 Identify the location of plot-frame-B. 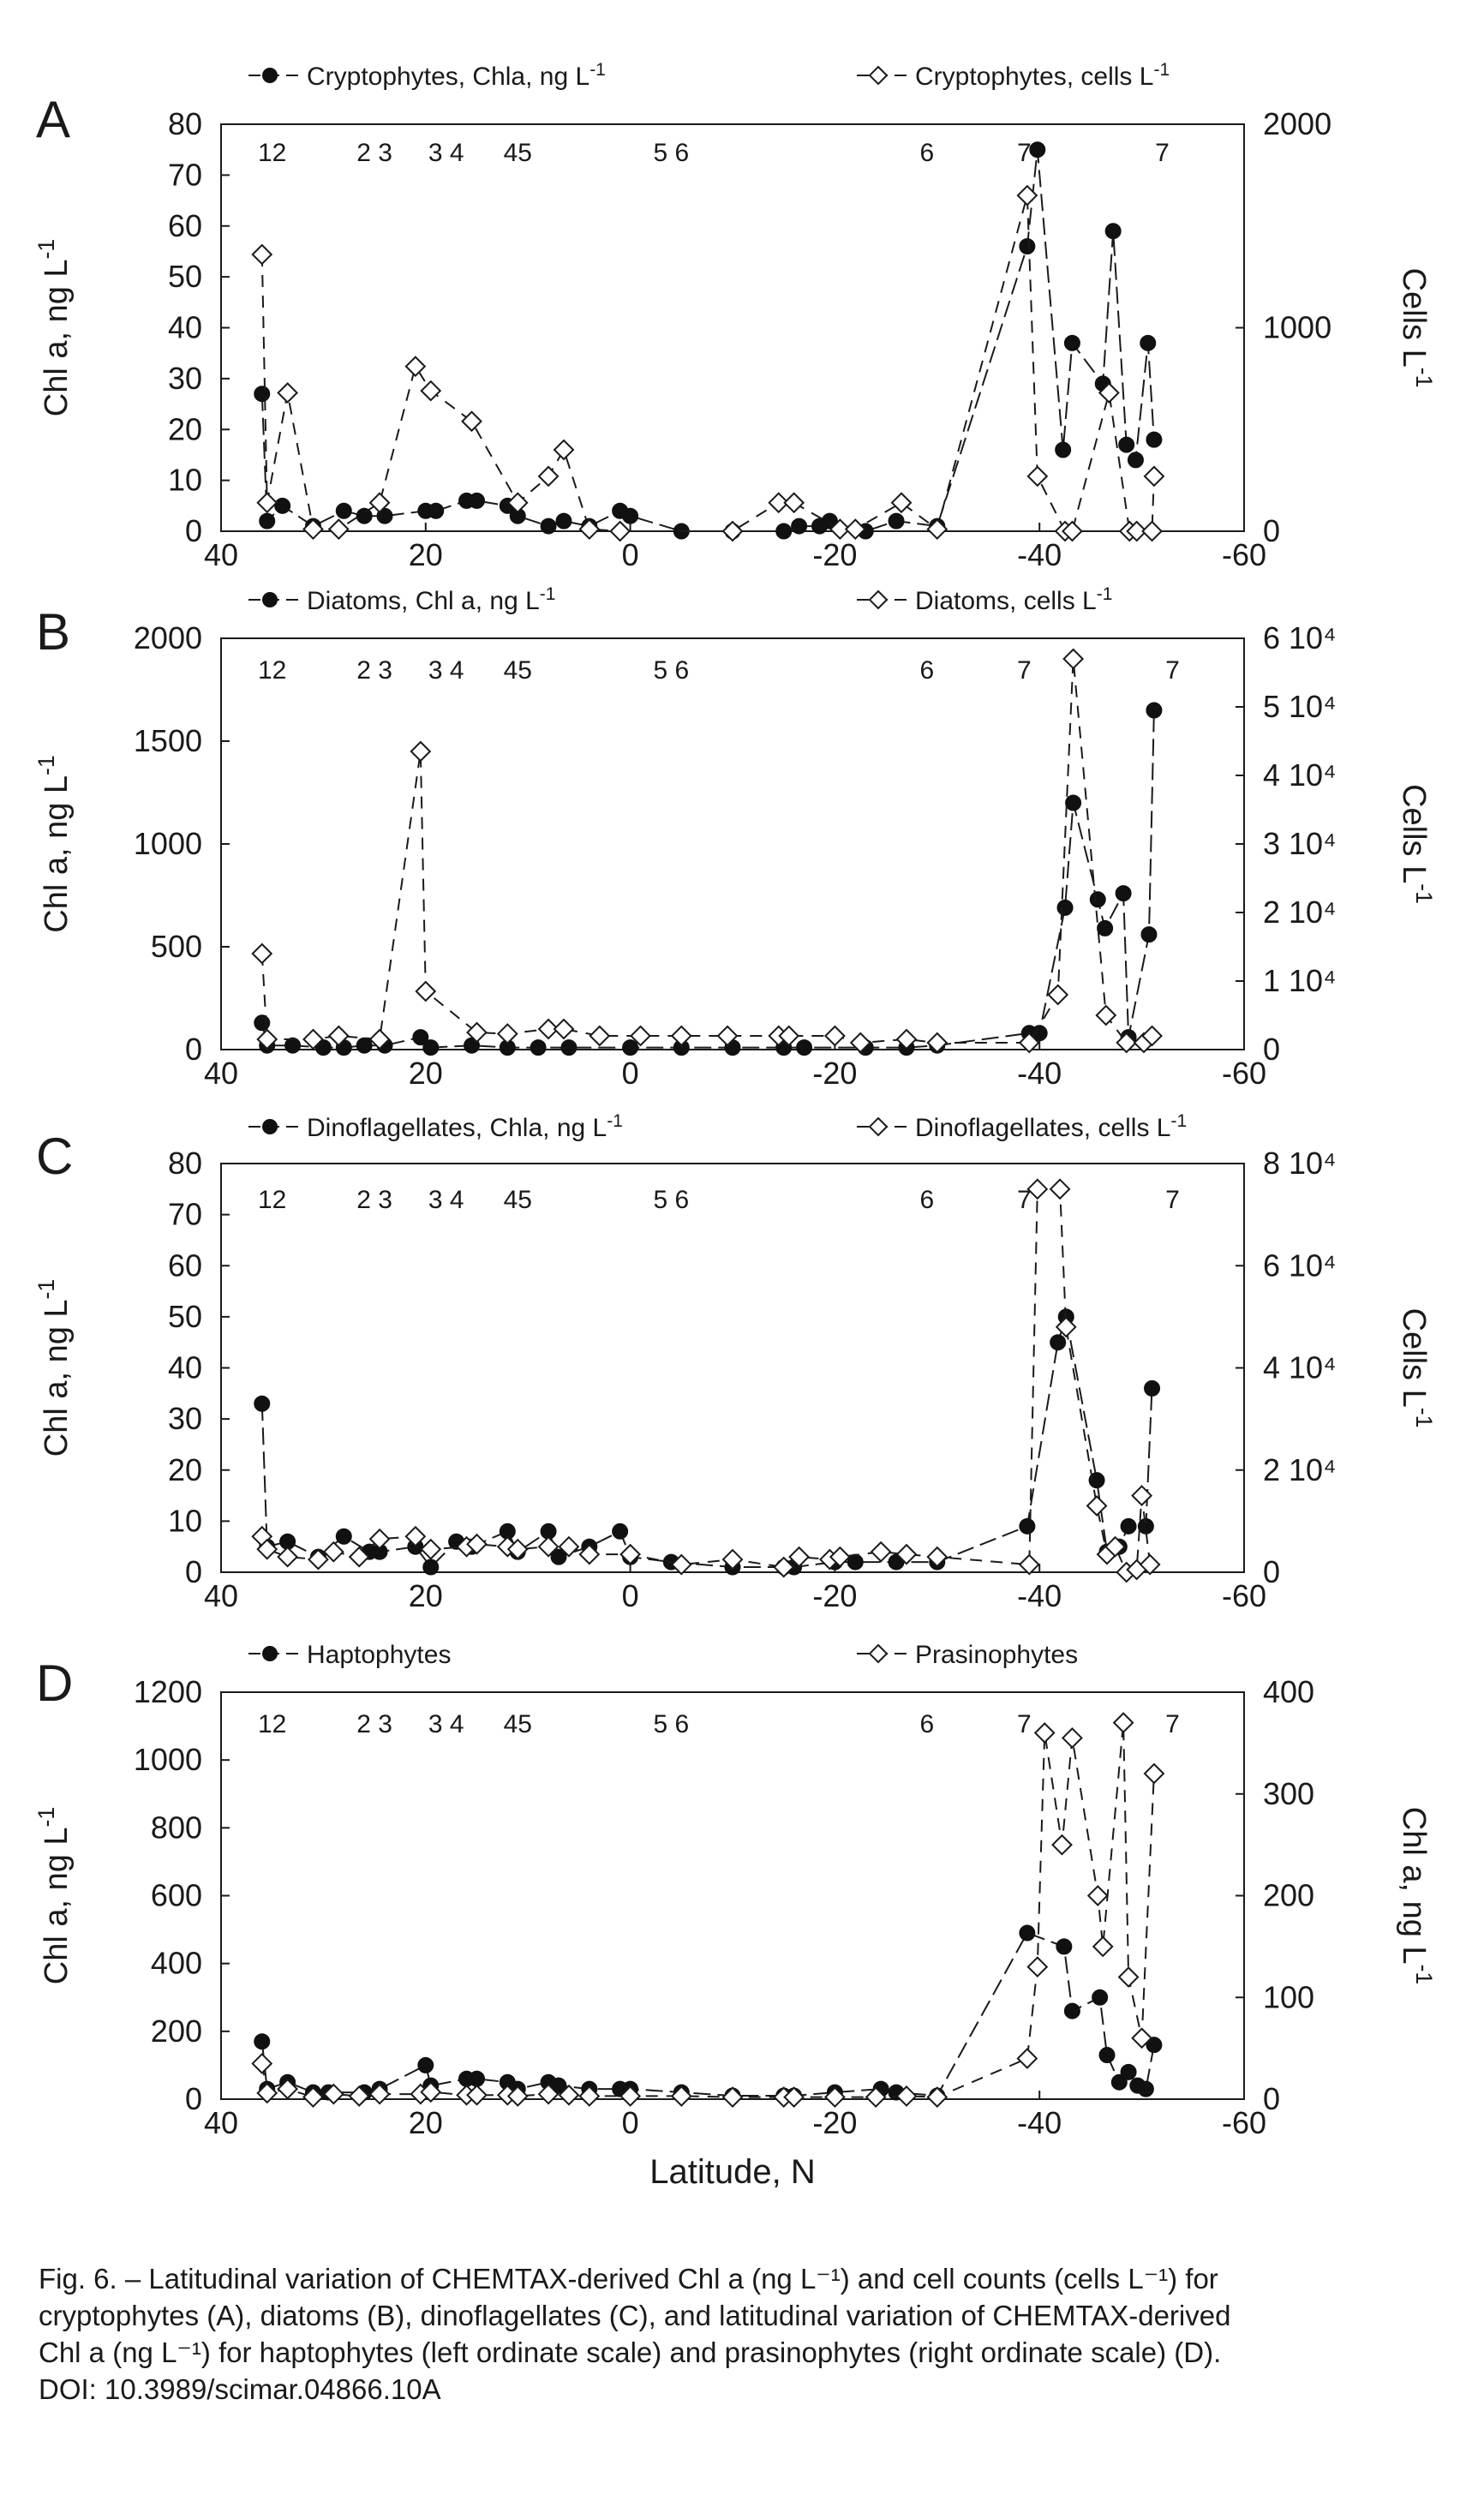
(733, 843).